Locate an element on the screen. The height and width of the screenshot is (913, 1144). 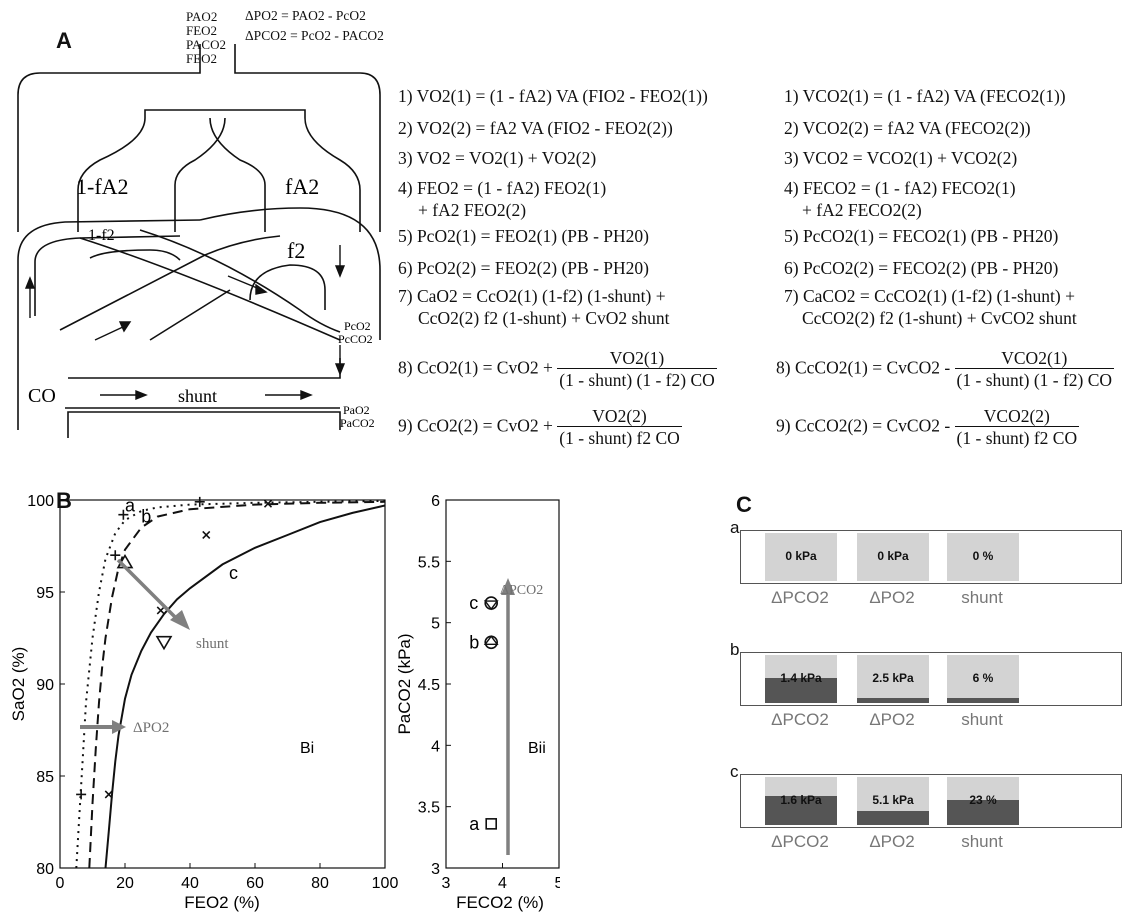
label-1-f2: 1-f2 is located at coordinates (101, 235).